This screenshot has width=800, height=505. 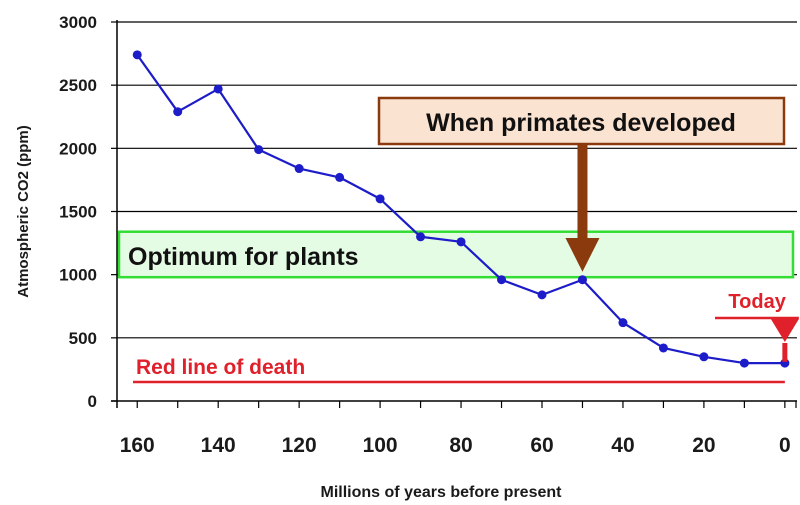 What do you see at coordinates (78, 22) in the screenshot?
I see `y-tick-3000: 3000` at bounding box center [78, 22].